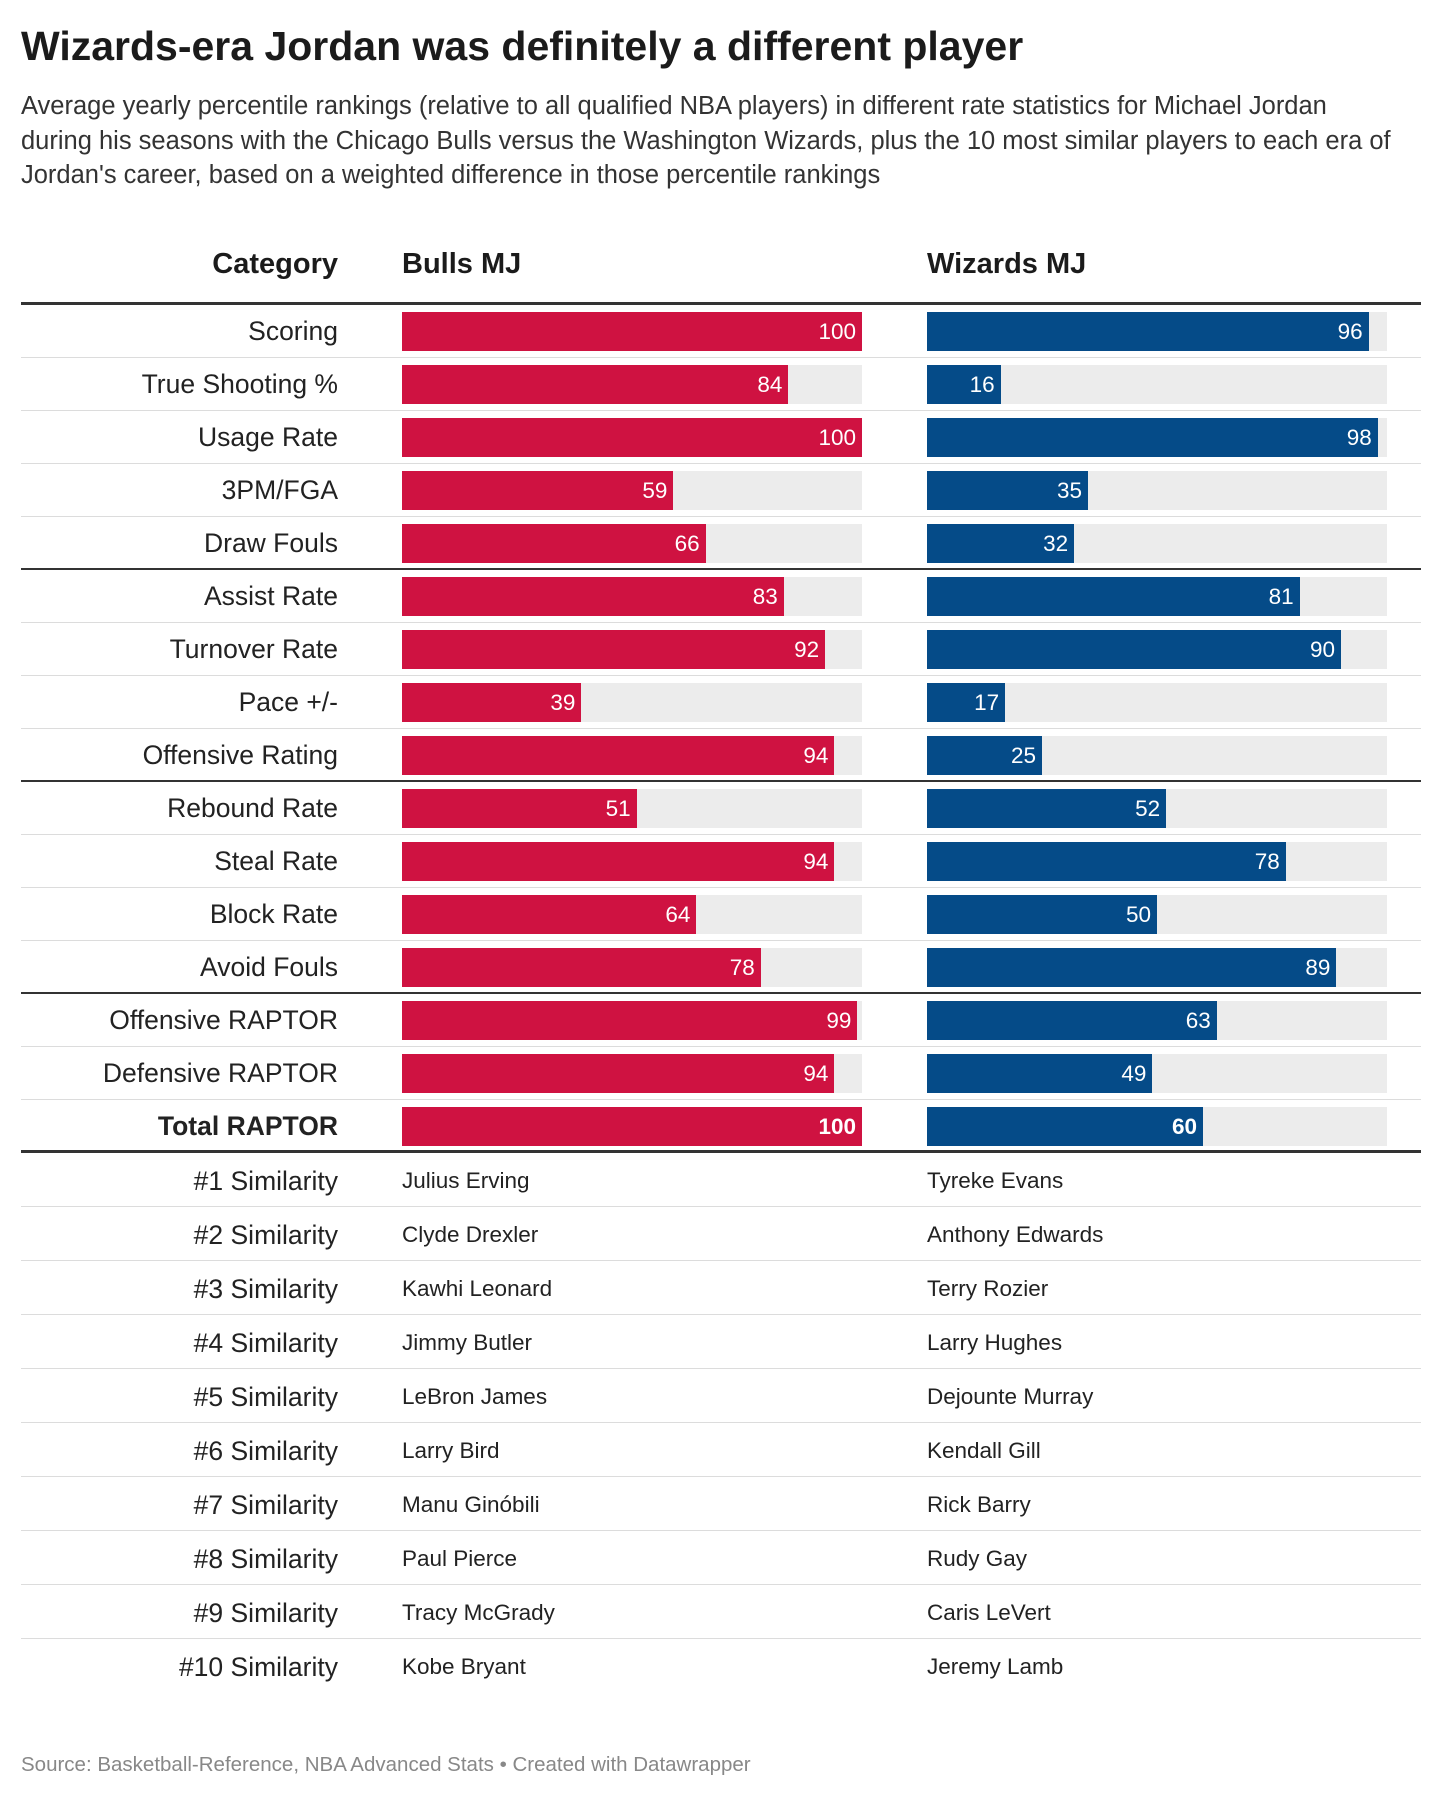 The height and width of the screenshot is (1802, 1440). Describe the element at coordinates (470, 1234) in the screenshot. I see `bulls-similar-player: Clyde Drexler` at that location.